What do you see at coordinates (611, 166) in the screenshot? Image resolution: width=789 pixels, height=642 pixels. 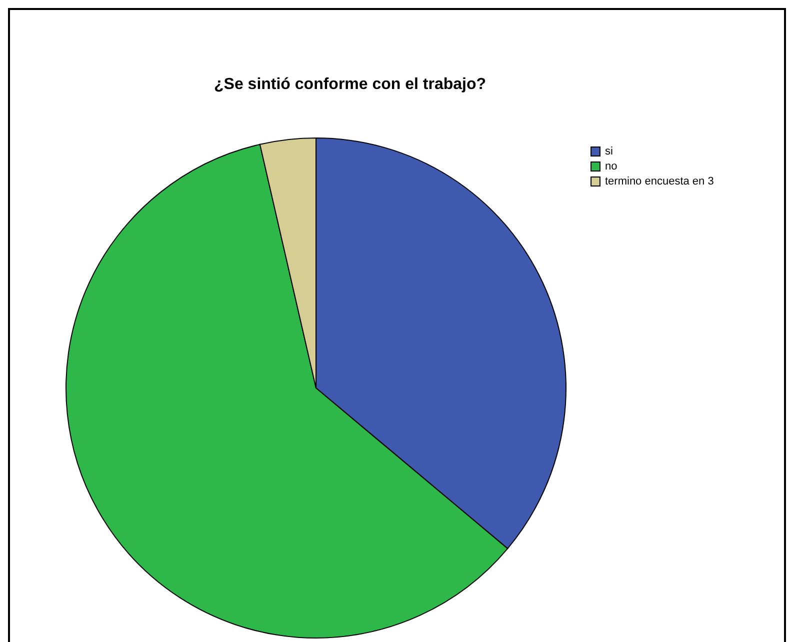 I see `legend-label: no` at bounding box center [611, 166].